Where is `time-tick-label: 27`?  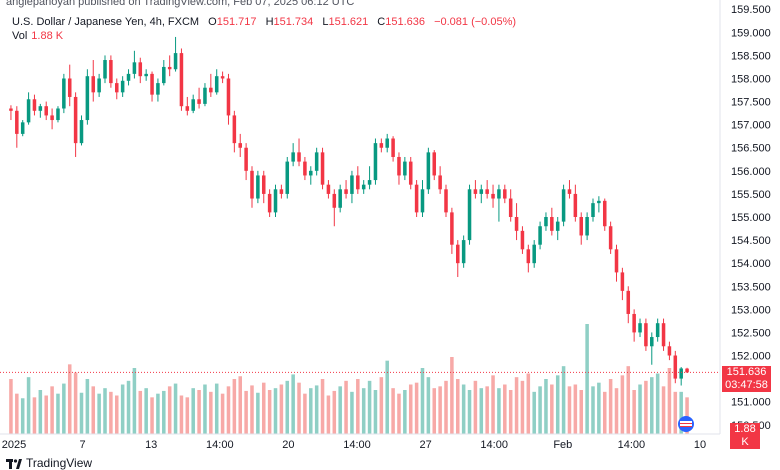
time-tick-label: 27 is located at coordinates (425, 445).